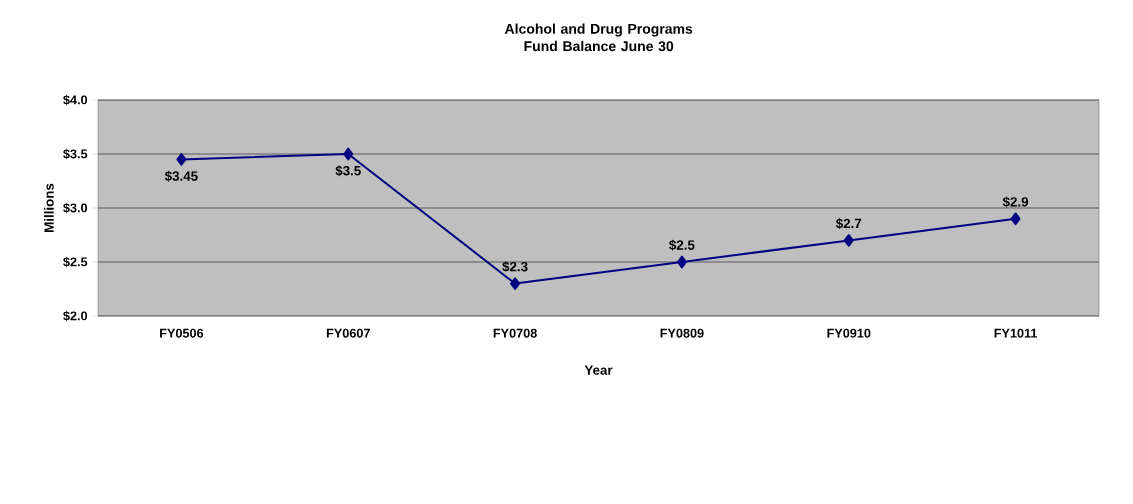 The width and height of the screenshot is (1133, 504). I want to click on y-tick-label: $3.0, so click(75, 208).